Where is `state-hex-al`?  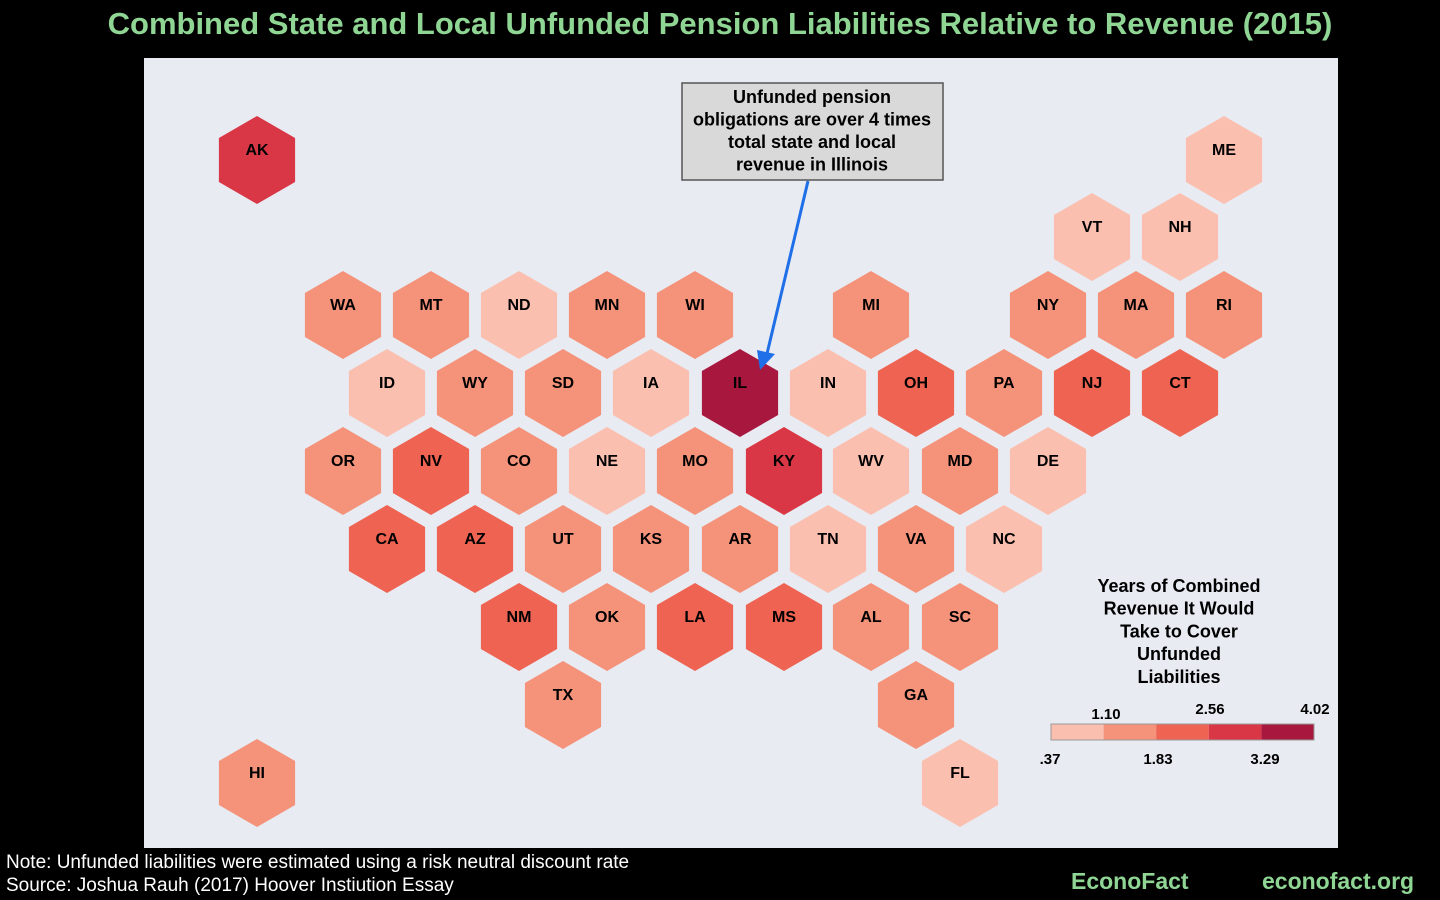 state-hex-al is located at coordinates (871, 627).